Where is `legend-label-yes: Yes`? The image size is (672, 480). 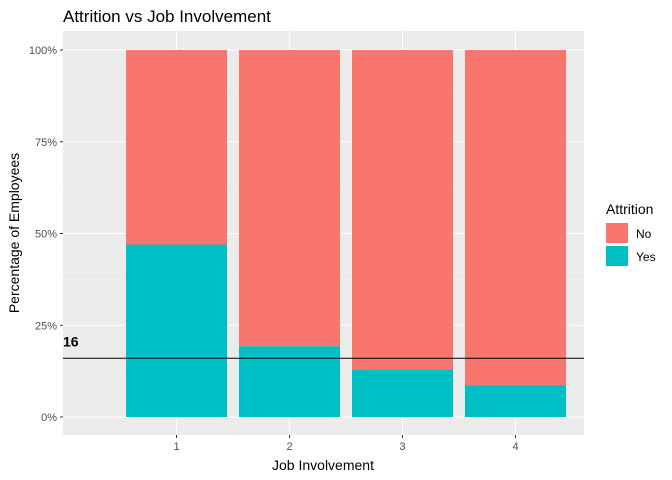
legend-label-yes: Yes is located at coordinates (646, 257).